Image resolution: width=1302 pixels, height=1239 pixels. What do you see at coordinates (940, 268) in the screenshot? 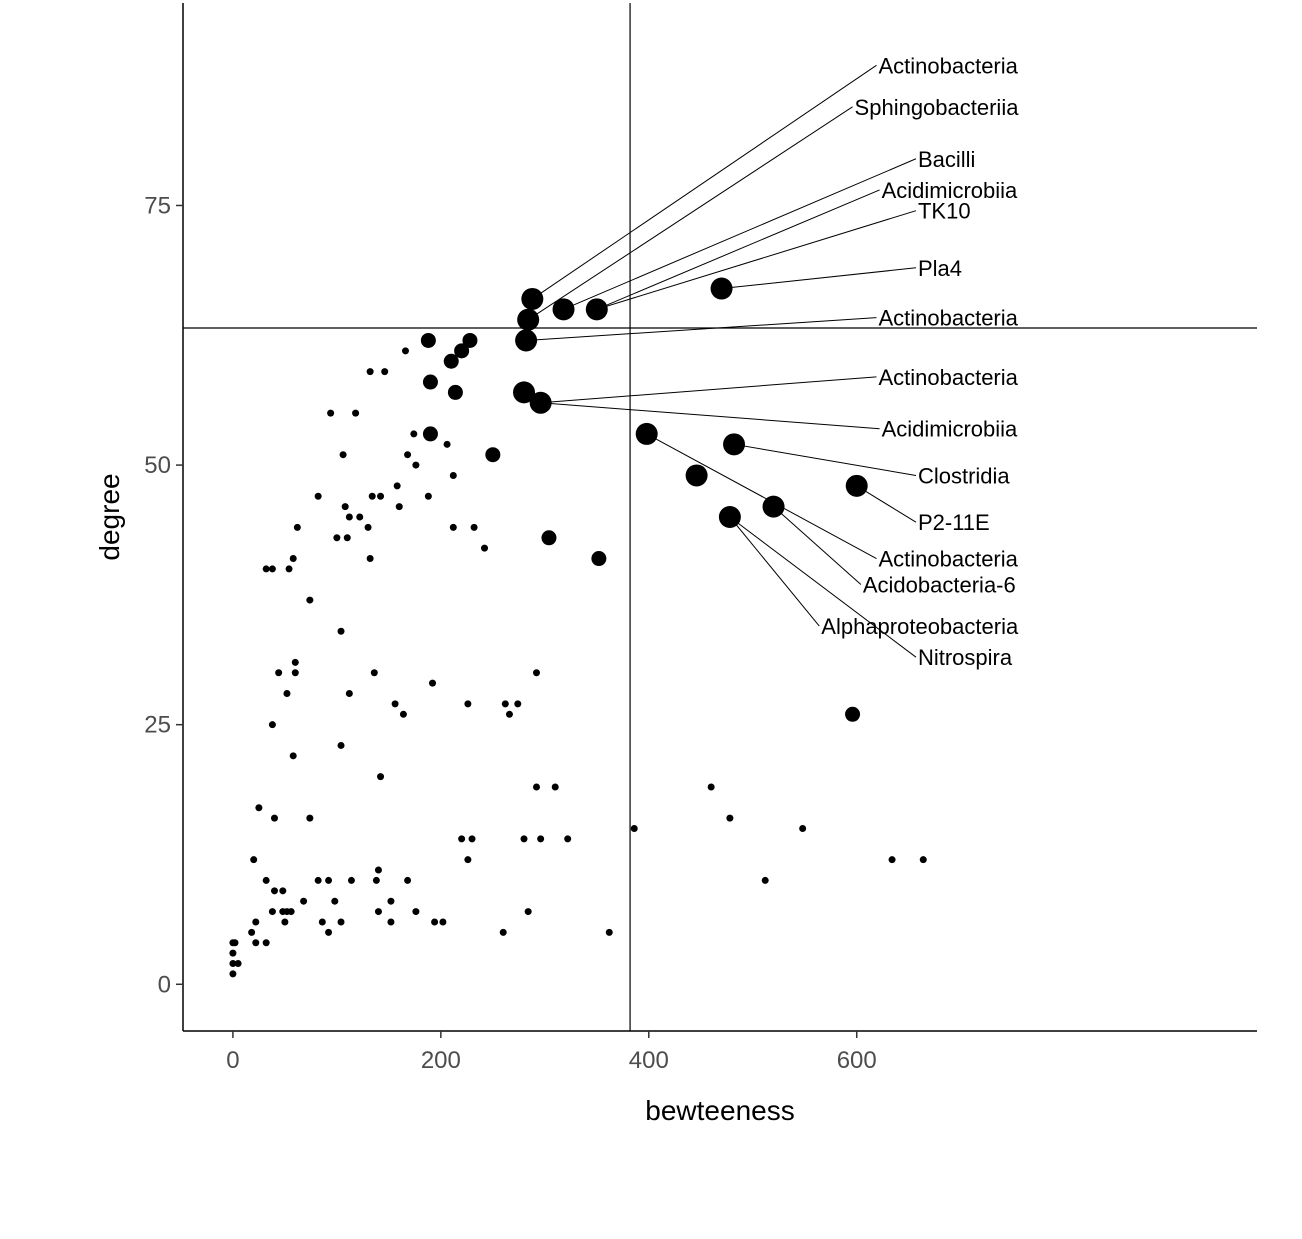
I see `point-label: Pla4` at bounding box center [940, 268].